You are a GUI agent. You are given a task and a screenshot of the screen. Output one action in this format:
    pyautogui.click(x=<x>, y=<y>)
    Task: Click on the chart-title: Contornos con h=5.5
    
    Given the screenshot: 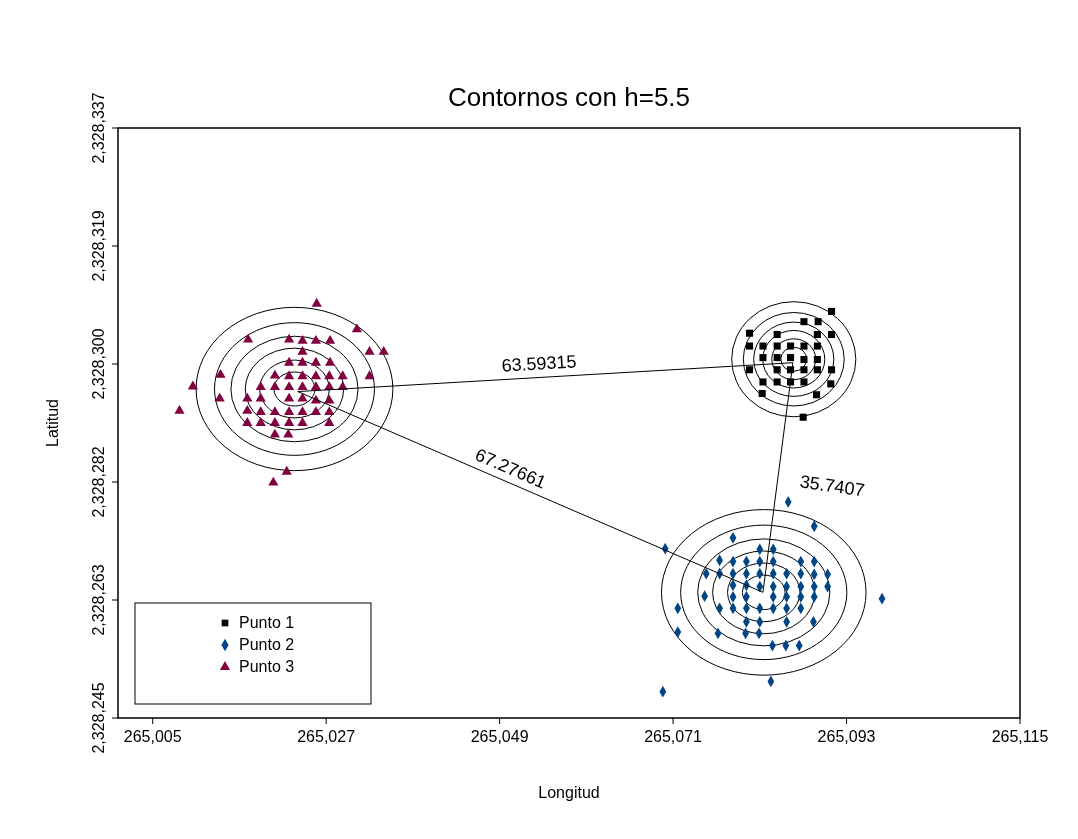 What is the action you would take?
    pyautogui.click(x=569, y=97)
    